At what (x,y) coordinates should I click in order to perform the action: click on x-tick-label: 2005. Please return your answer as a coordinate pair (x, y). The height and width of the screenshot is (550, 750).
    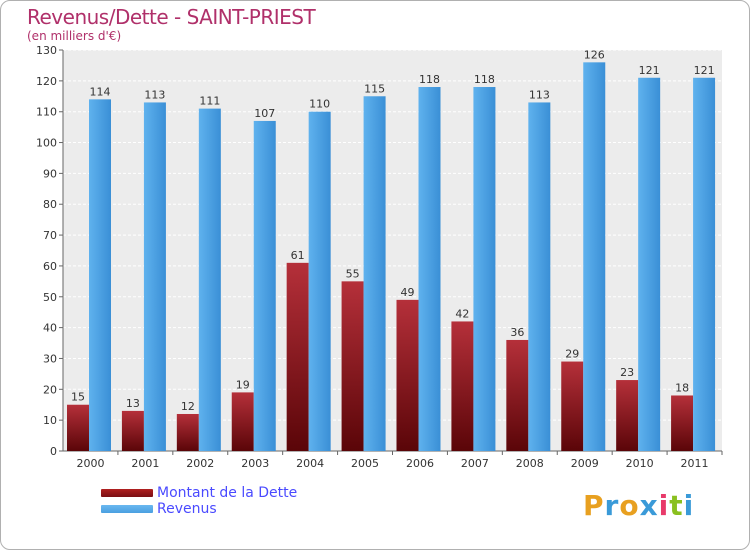
    Looking at the image, I should click on (365, 463).